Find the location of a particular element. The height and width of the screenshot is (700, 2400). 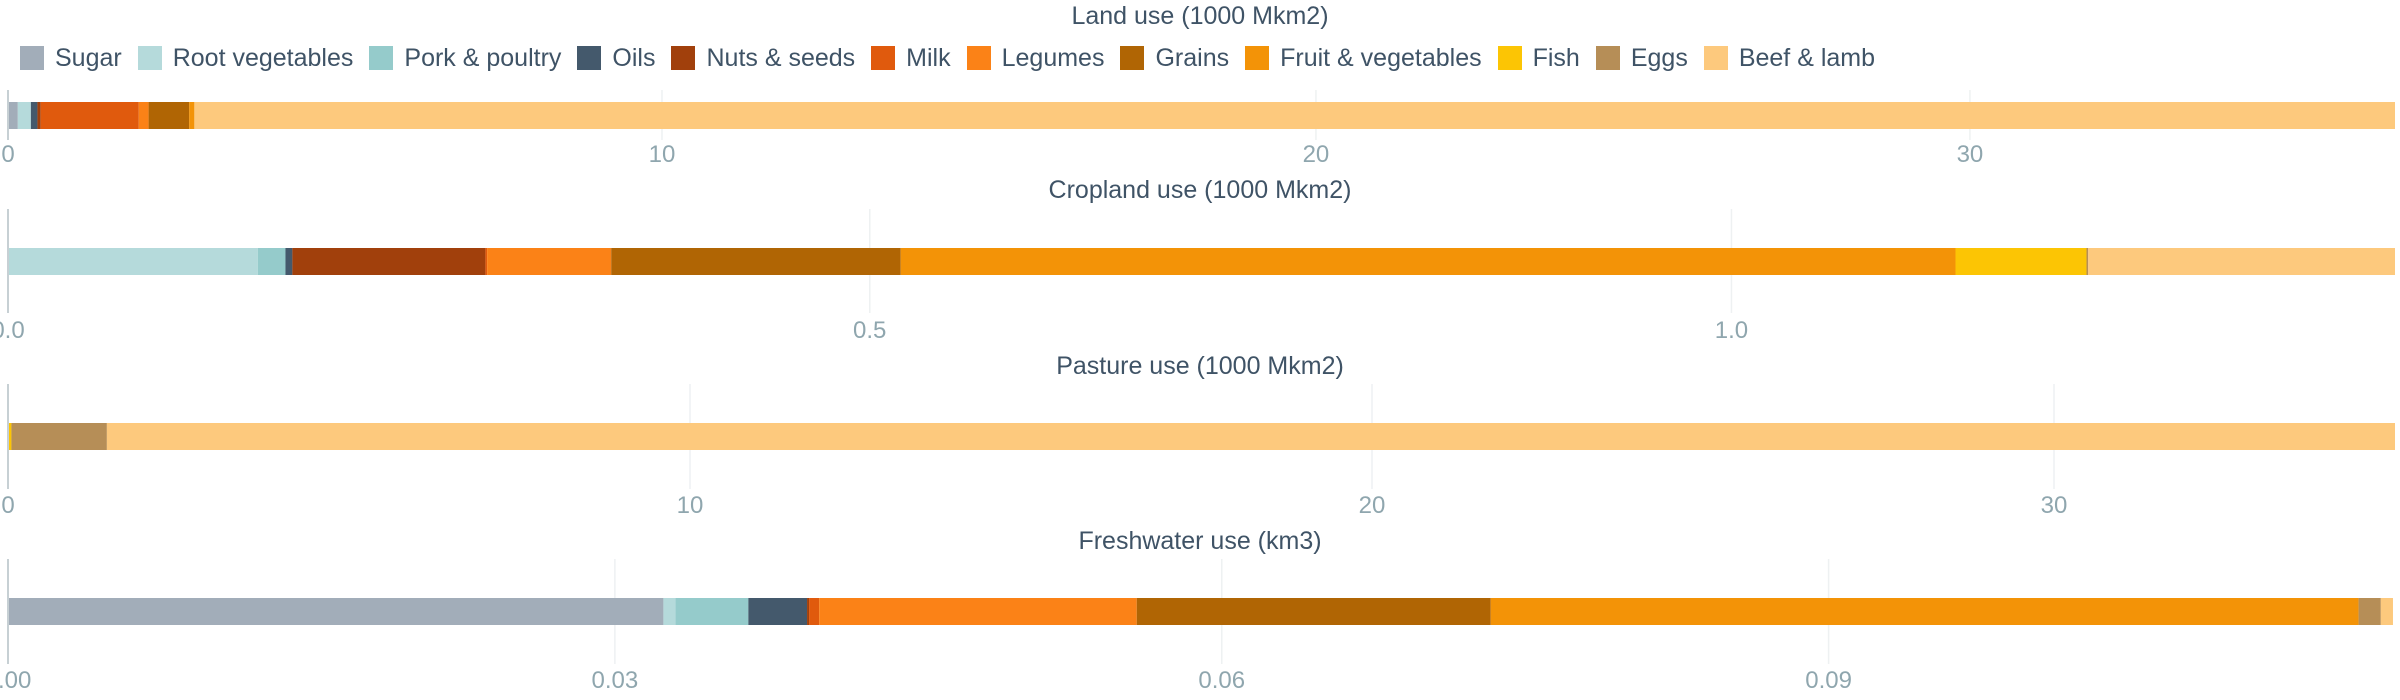

tick-label: 1.0 is located at coordinates (1731, 330).